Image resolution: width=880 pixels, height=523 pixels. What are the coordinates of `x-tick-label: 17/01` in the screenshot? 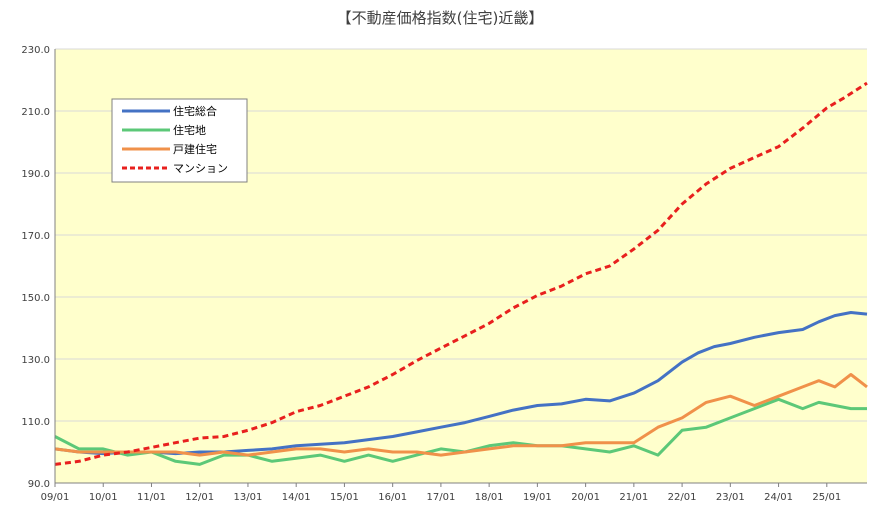 It's located at (440, 497).